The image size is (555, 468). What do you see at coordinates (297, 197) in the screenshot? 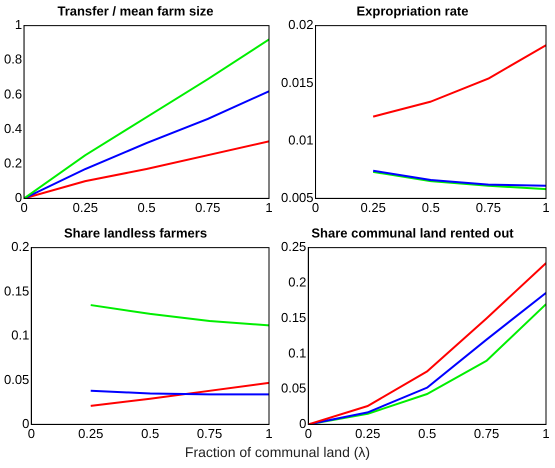
I see `y-tick-label: 0.005` at bounding box center [297, 197].